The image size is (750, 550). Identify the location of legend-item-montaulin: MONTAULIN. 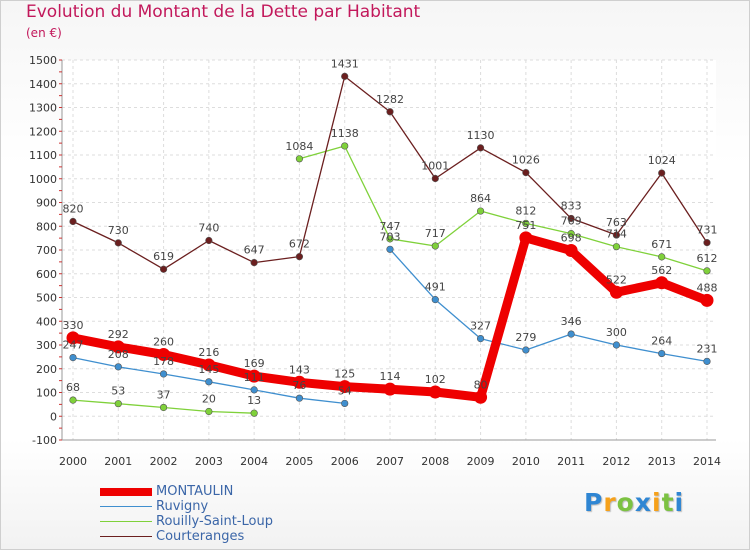
(230, 491).